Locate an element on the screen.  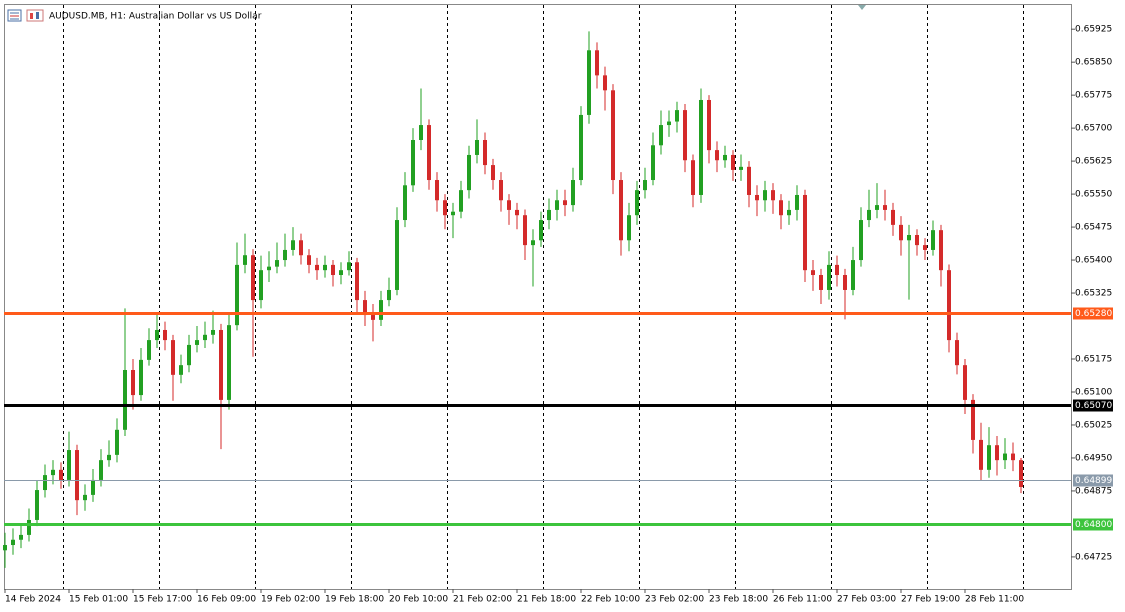
x-tick-label: 21 Feb 18:00 is located at coordinates (546, 600).